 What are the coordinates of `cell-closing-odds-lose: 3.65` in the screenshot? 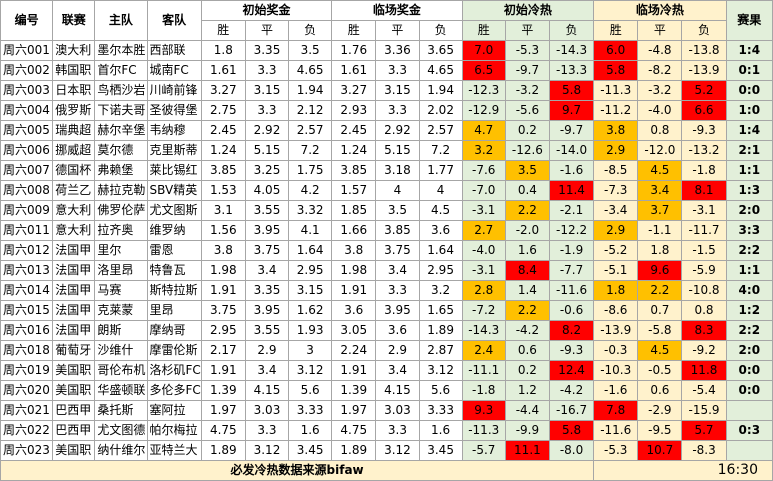 It's located at (440, 50).